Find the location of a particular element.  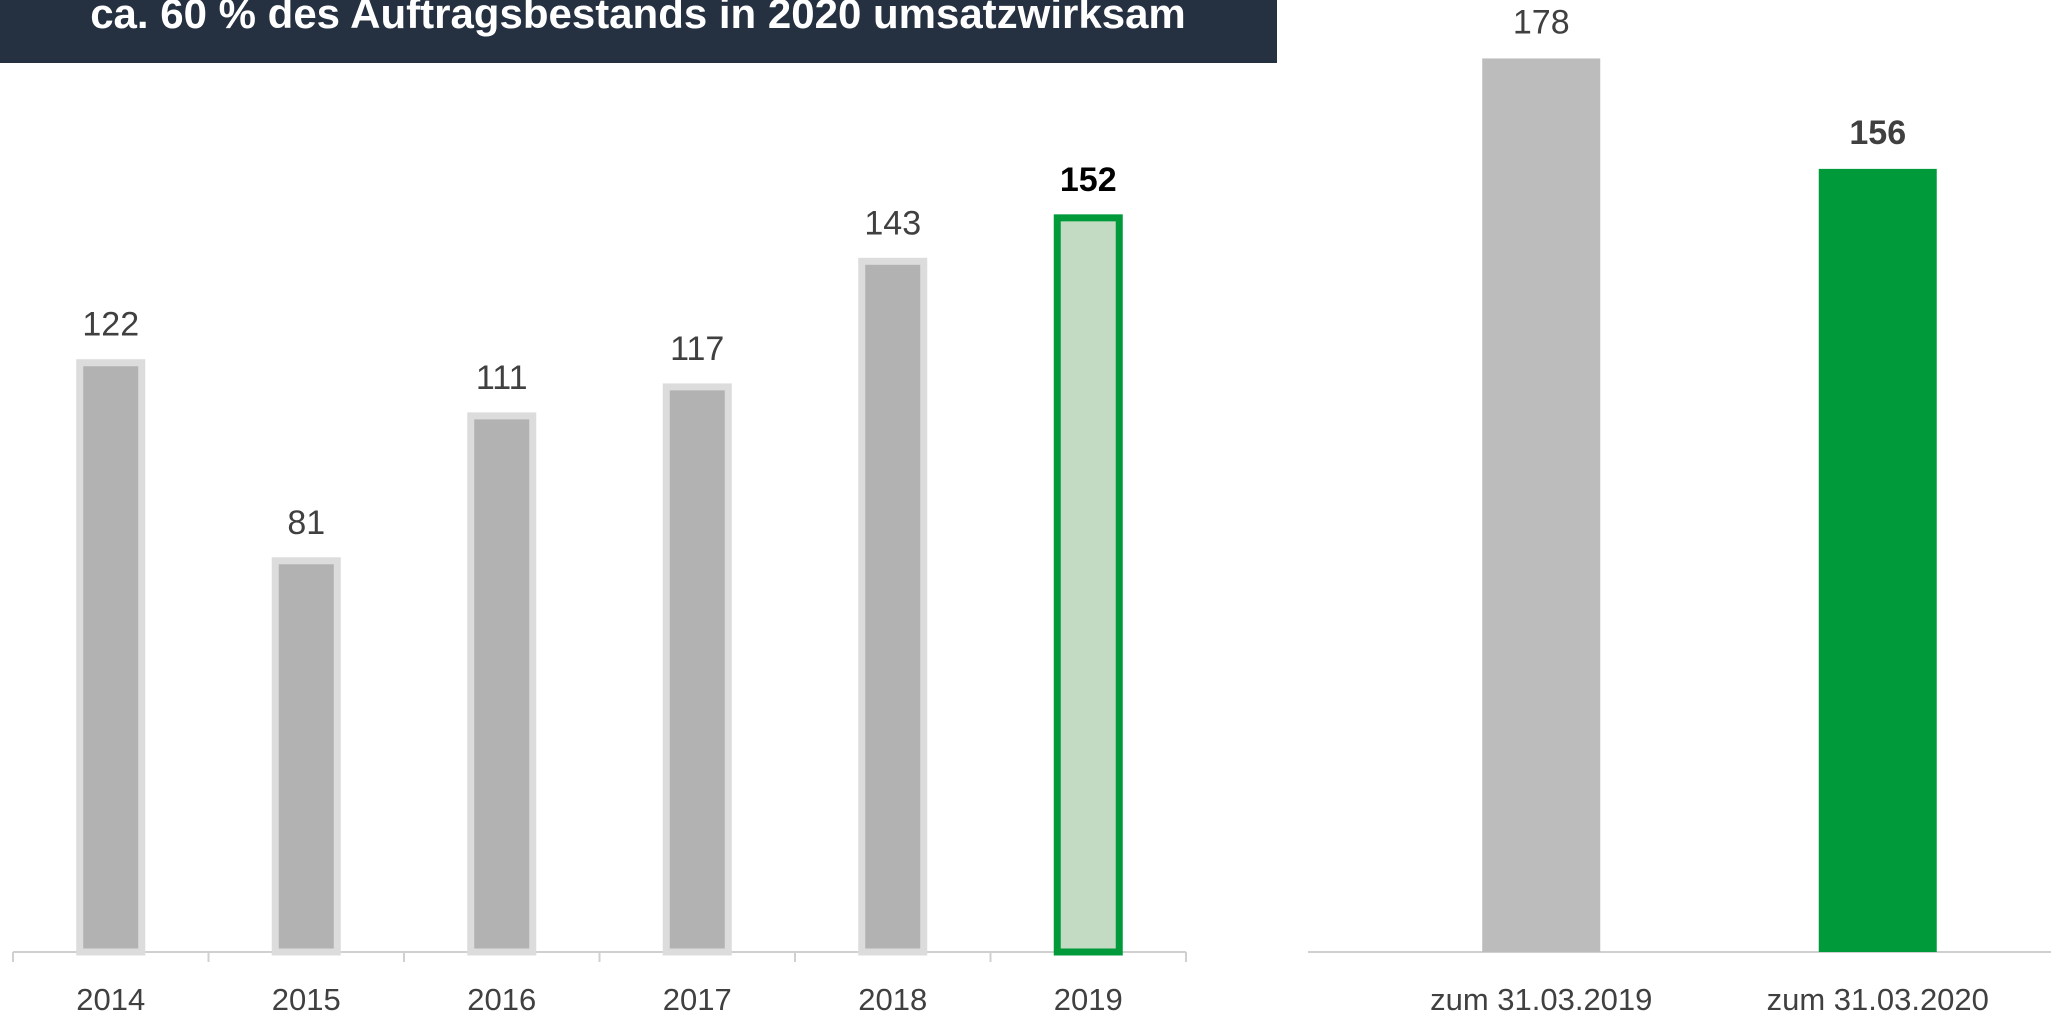

value-label: 81 is located at coordinates (306, 523).